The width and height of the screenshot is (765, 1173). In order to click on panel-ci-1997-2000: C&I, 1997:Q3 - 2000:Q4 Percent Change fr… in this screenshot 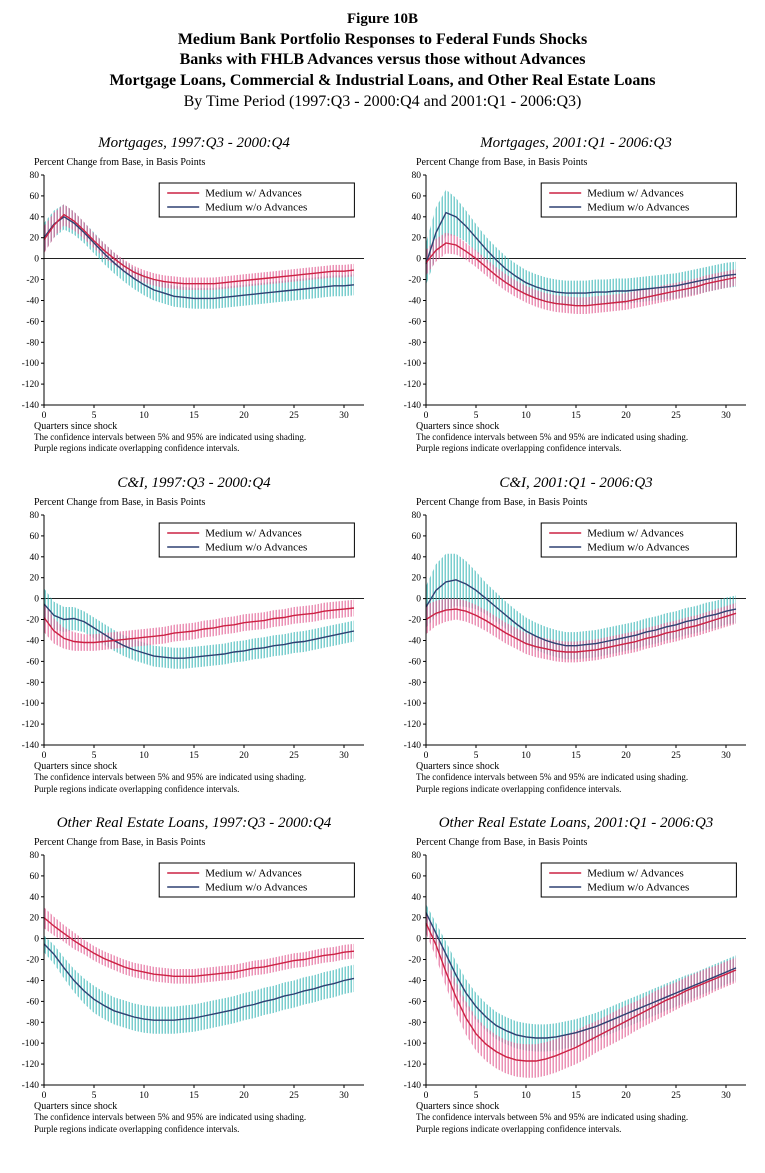, I will do `click(194, 635)`.